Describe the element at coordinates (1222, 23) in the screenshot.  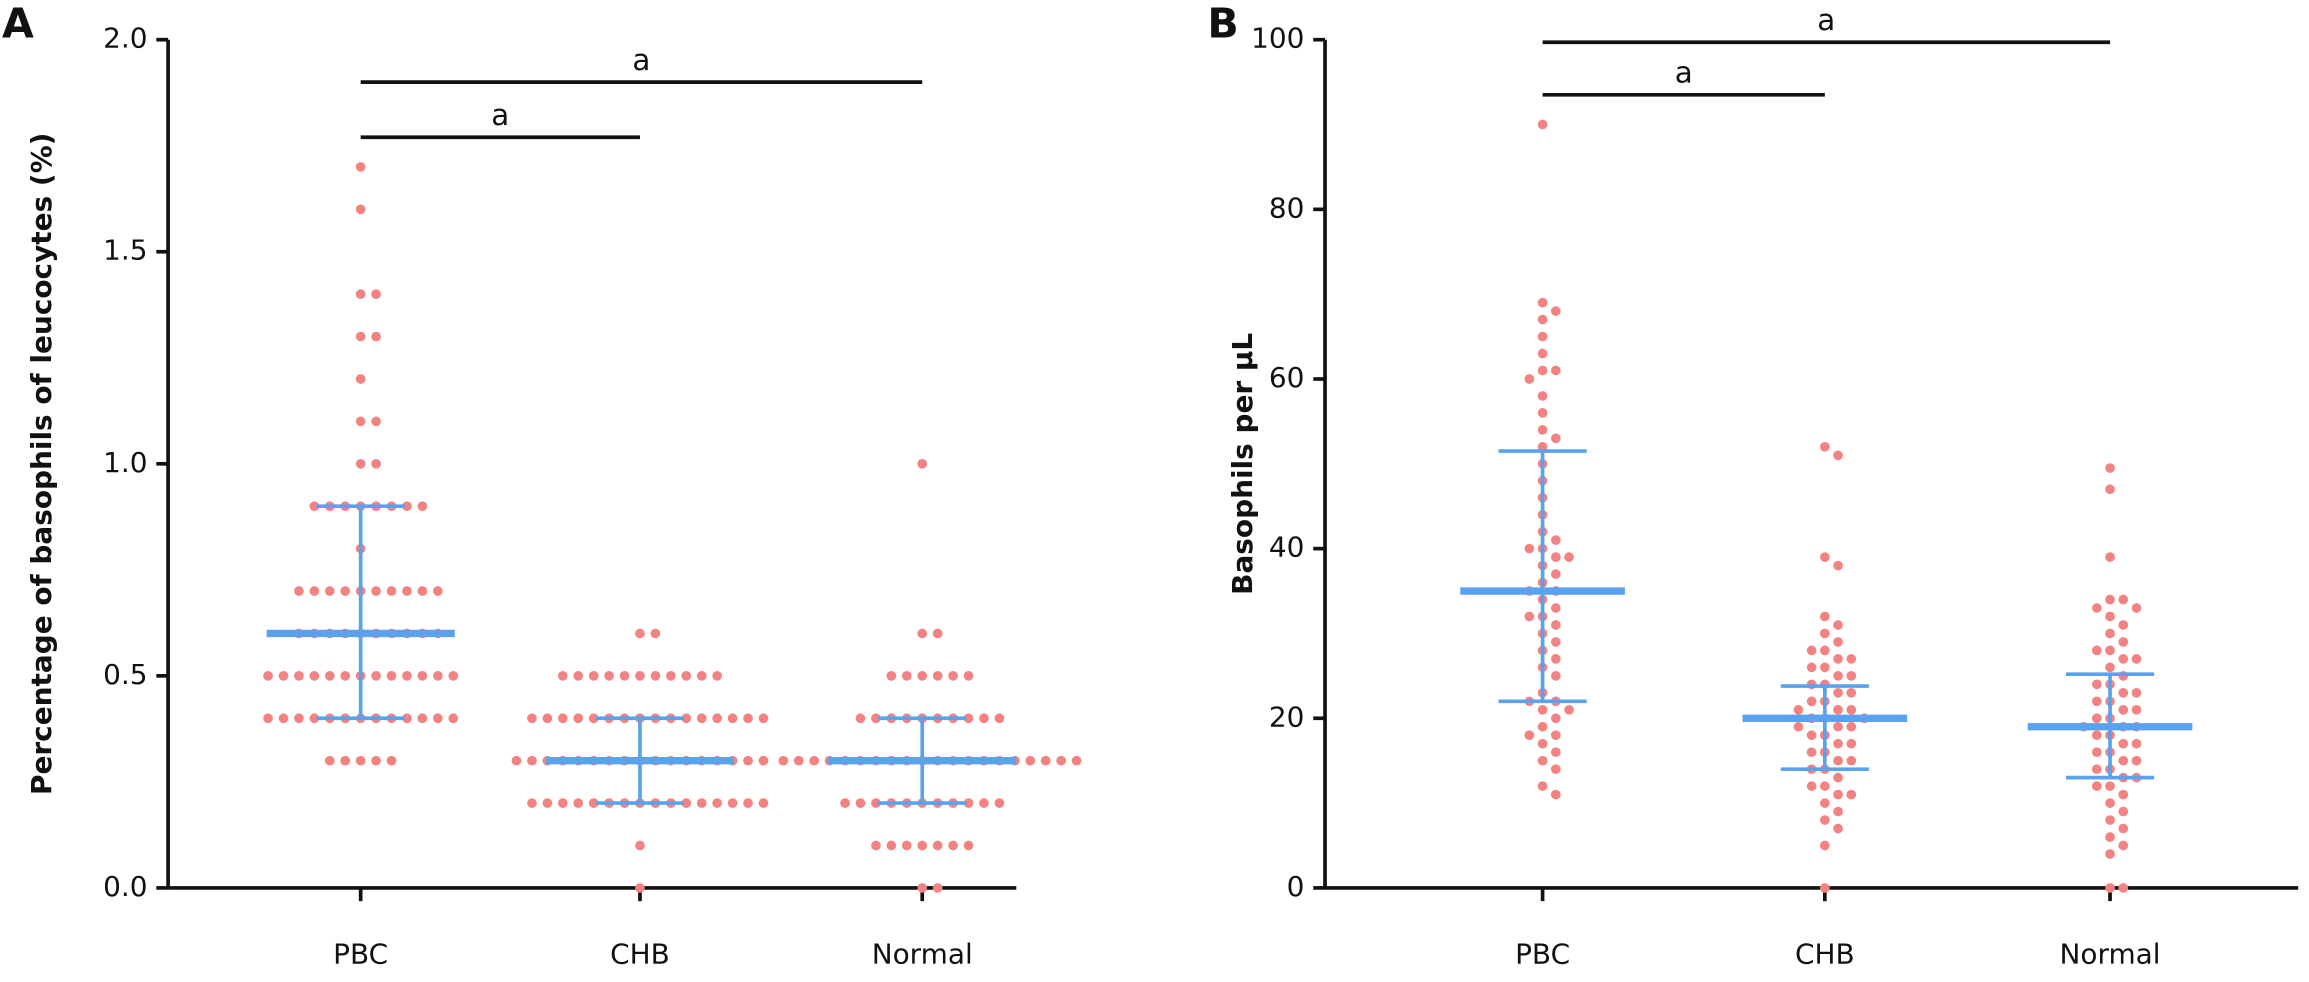
I see `panel-label: B` at that location.